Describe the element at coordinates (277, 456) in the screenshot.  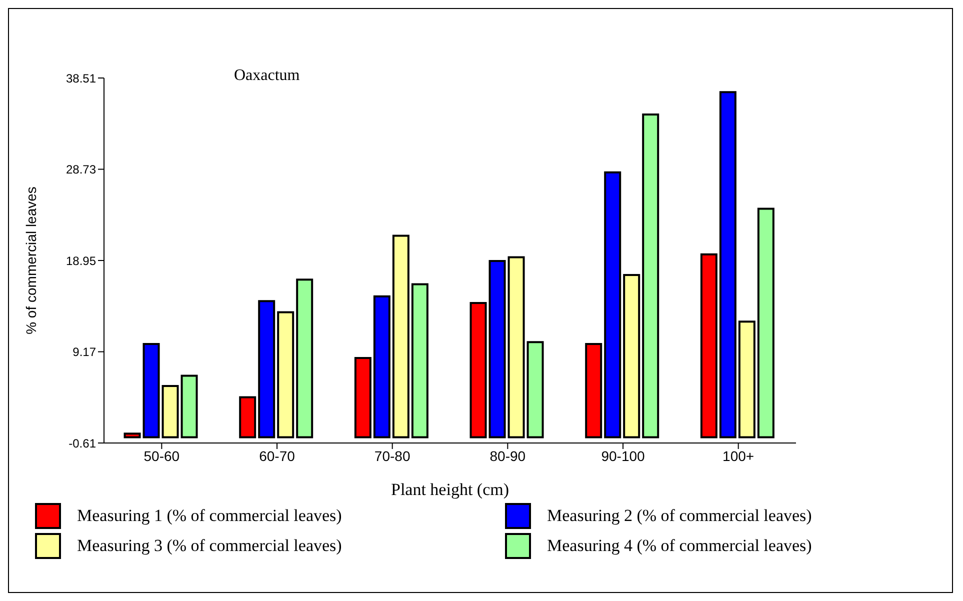
I see `x-tick-label: 60-70` at that location.